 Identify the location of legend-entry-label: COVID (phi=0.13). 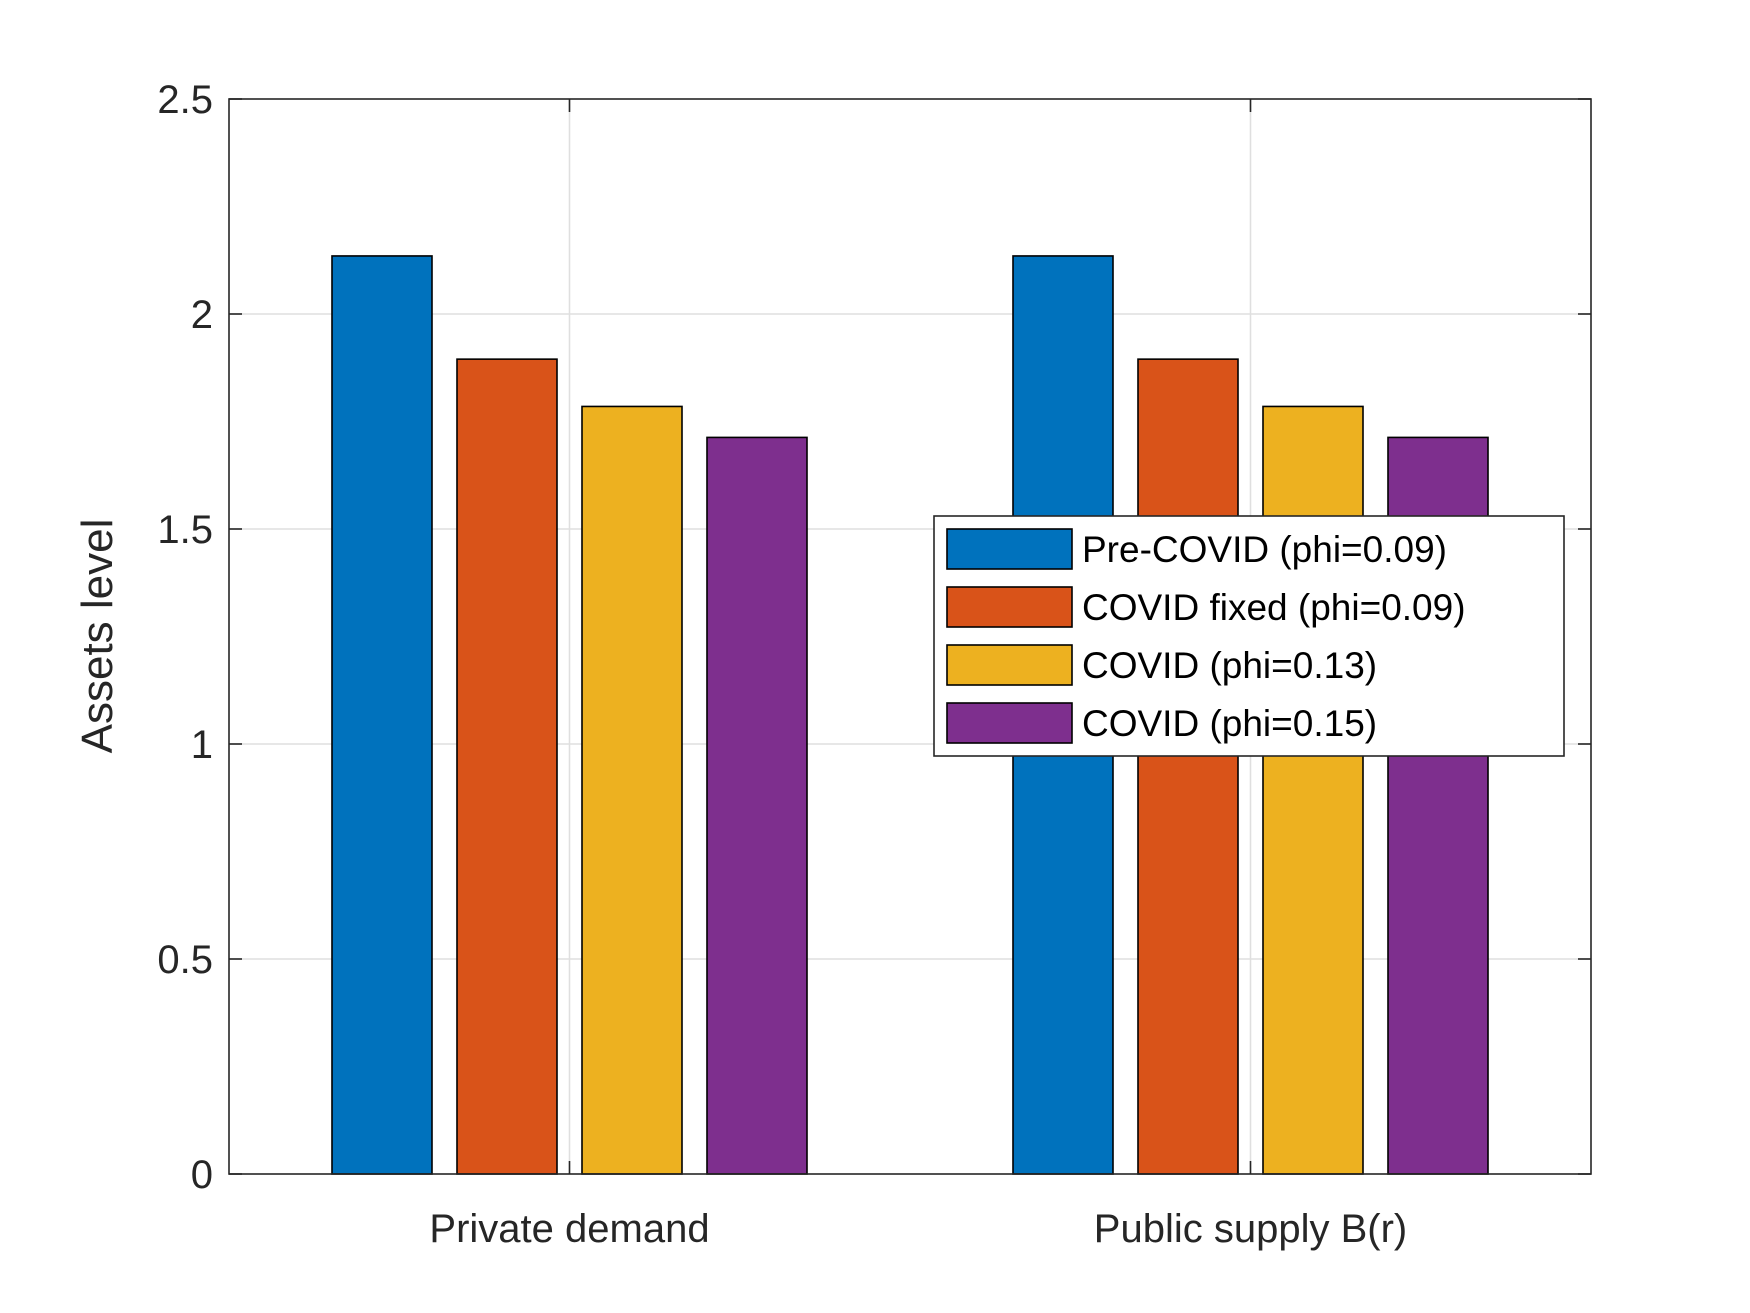
(1229, 665).